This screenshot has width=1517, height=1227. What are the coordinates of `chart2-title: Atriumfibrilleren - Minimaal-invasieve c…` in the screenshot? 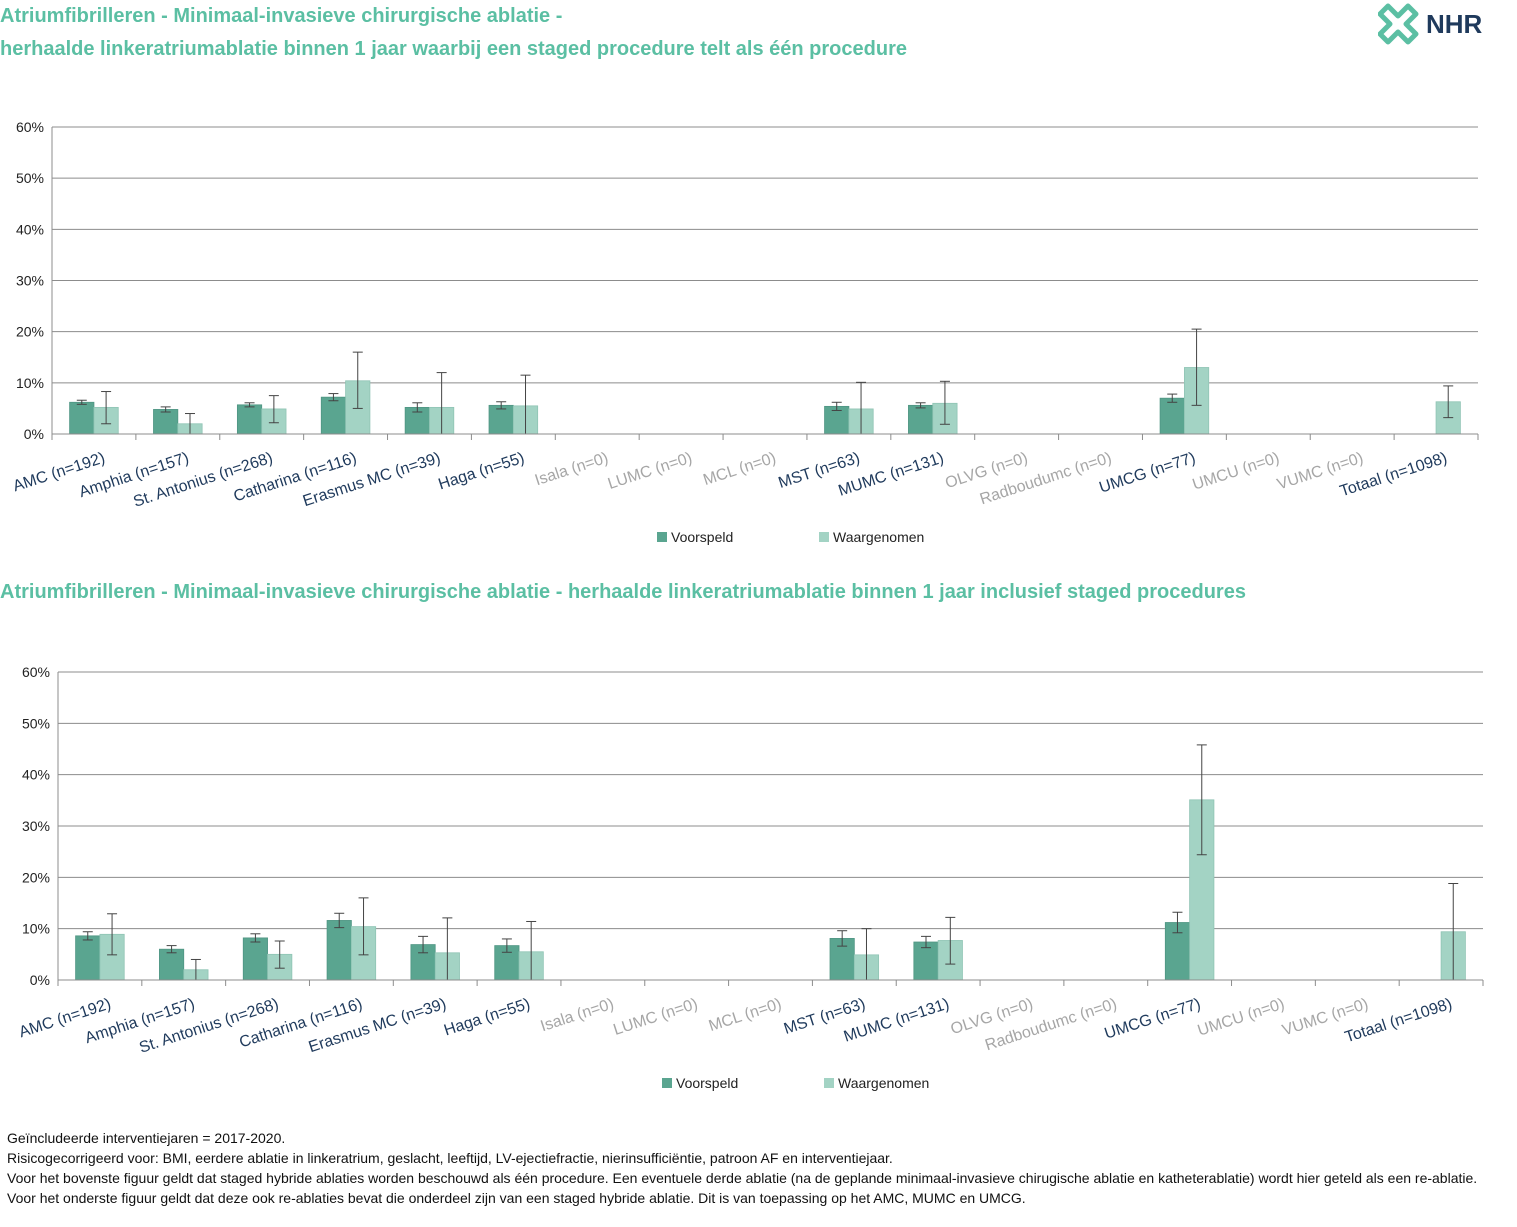 It's located at (623, 592).